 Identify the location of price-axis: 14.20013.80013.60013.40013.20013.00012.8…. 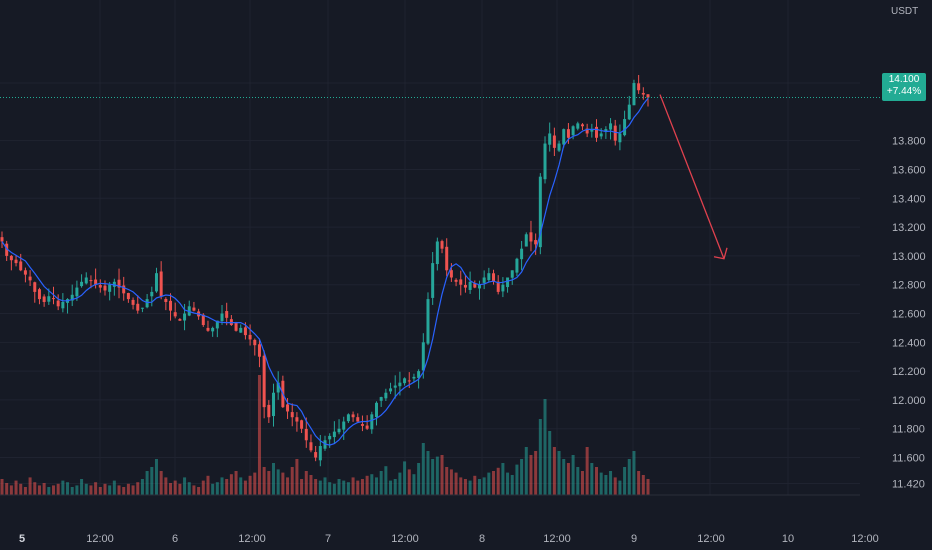
(909, 284).